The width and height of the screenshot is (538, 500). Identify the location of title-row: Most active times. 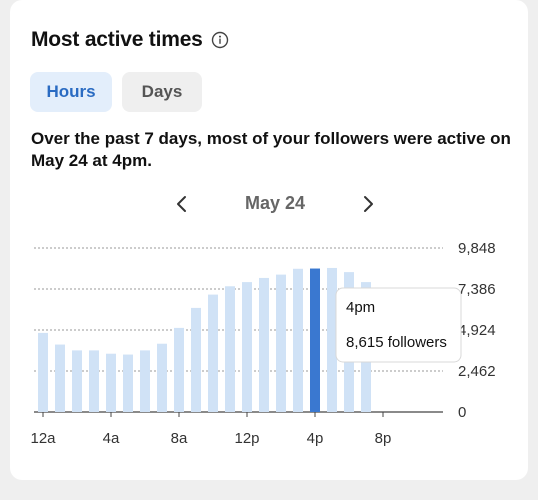
(130, 40).